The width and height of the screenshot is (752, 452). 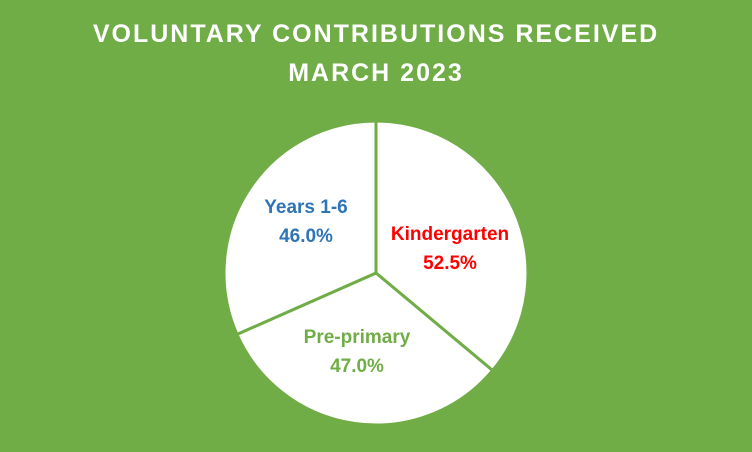 What do you see at coordinates (376, 34) in the screenshot?
I see `chart-title: VOLUNTARY CONTRIBUTIONS RECEIVED` at bounding box center [376, 34].